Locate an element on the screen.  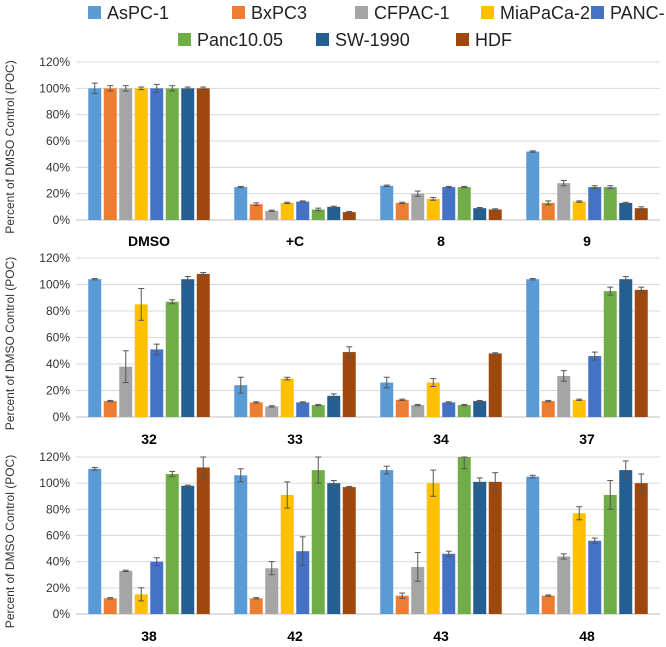
legend-label: MiaPaCa-2 is located at coordinates (545, 13).